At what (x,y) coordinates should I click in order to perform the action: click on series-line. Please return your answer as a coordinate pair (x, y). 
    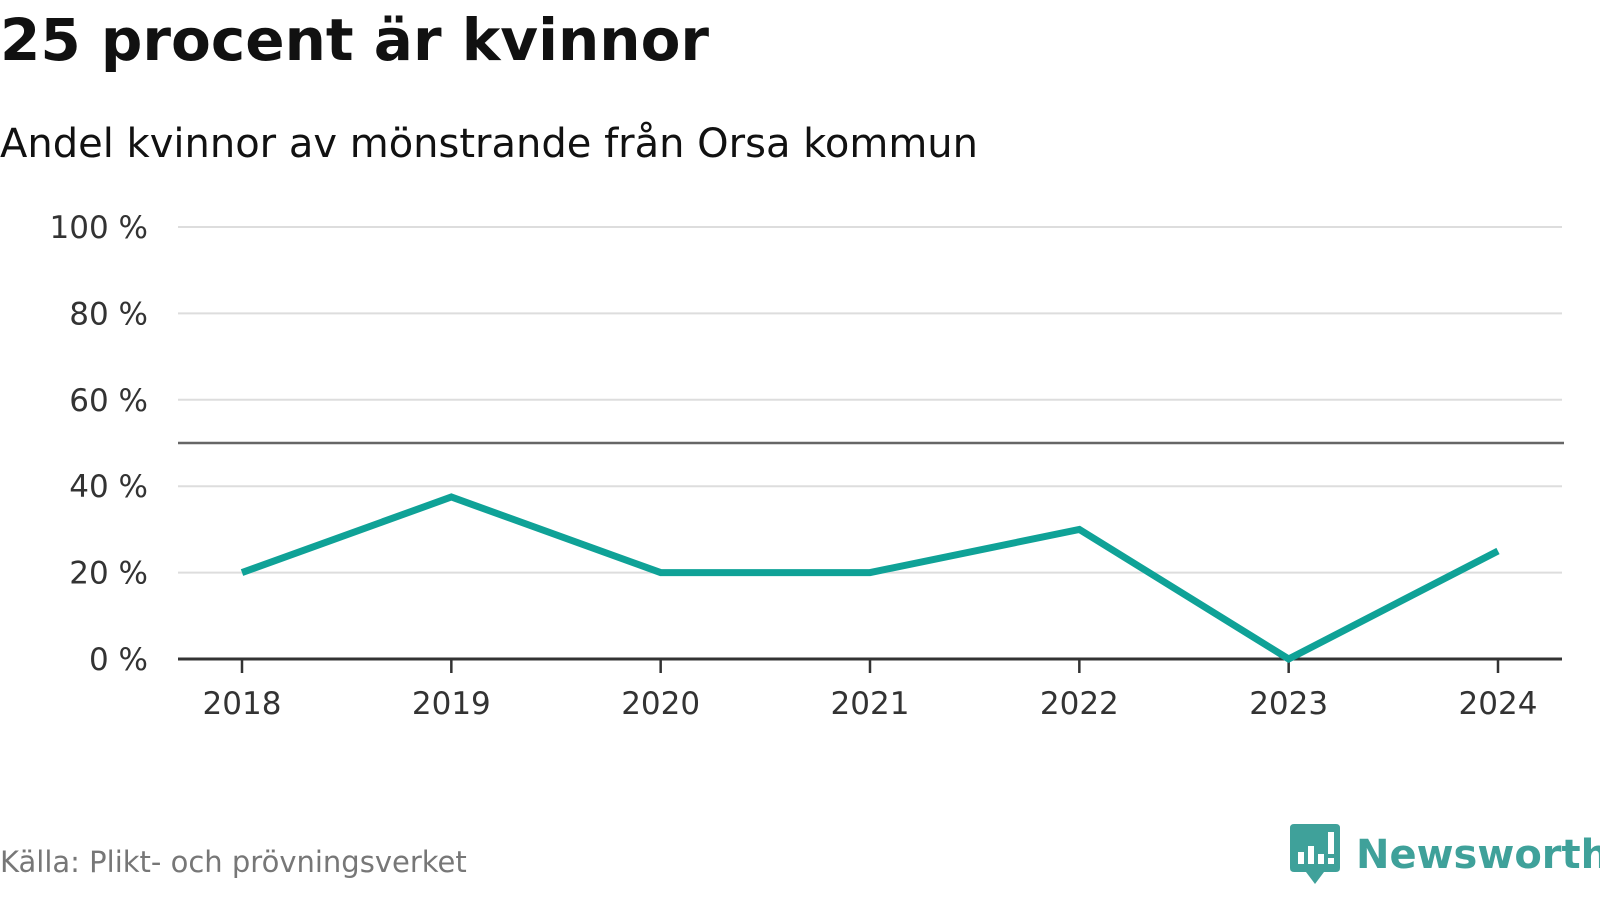
    Looking at the image, I should click on (870, 578).